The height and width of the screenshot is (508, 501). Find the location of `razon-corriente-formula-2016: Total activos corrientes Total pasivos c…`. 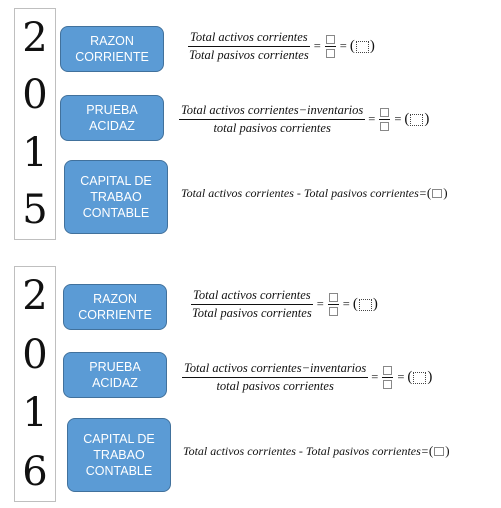

razon-corriente-formula-2016: Total activos corrientes Total pasivos c… is located at coordinates (284, 304).